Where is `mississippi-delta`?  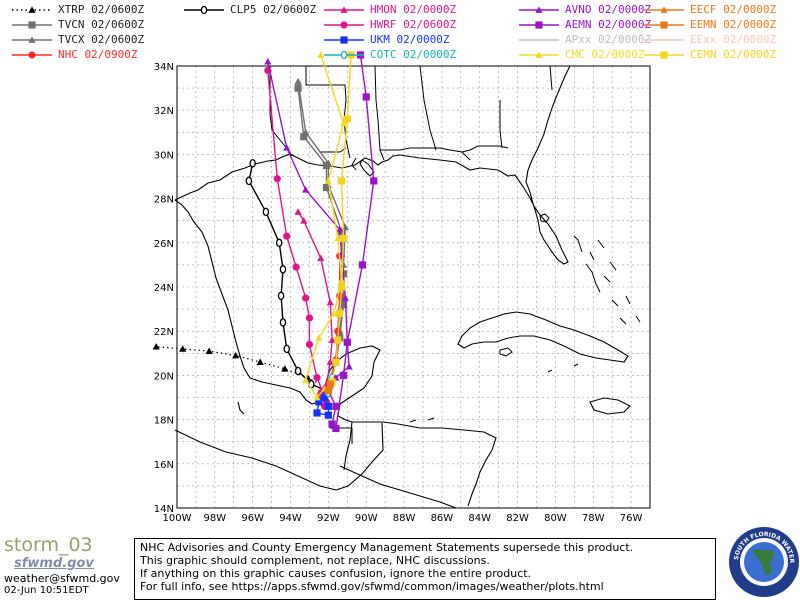
mississippi-delta is located at coordinates (363, 167).